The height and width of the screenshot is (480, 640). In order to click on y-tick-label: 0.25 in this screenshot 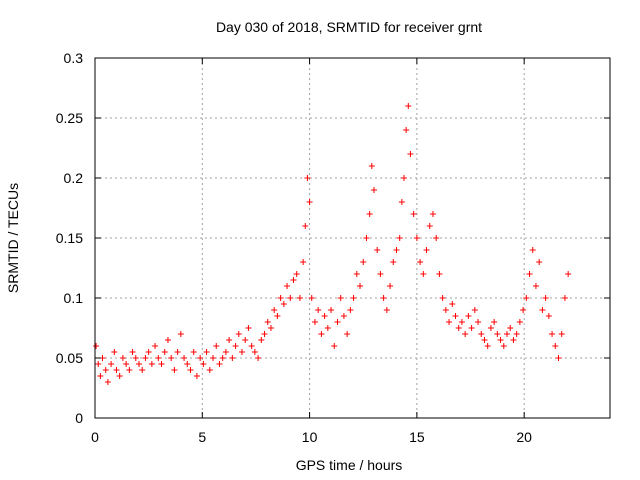, I will do `click(69, 118)`.